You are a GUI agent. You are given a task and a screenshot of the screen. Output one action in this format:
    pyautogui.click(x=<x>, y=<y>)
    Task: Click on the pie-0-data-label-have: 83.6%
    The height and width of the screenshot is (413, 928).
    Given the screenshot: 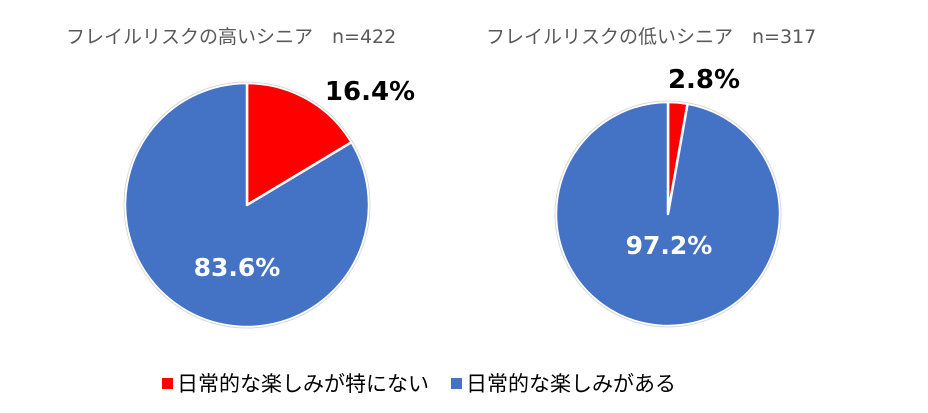 What is the action you would take?
    pyautogui.click(x=237, y=267)
    